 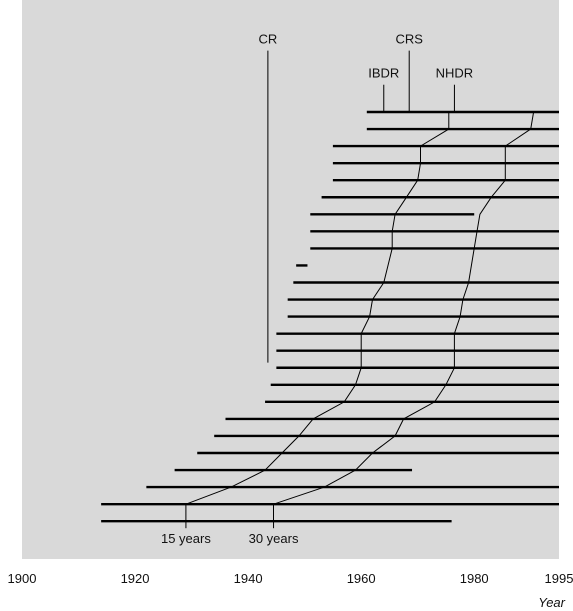 I want to click on marker-label-ibdr: IBDR, so click(x=383, y=73).